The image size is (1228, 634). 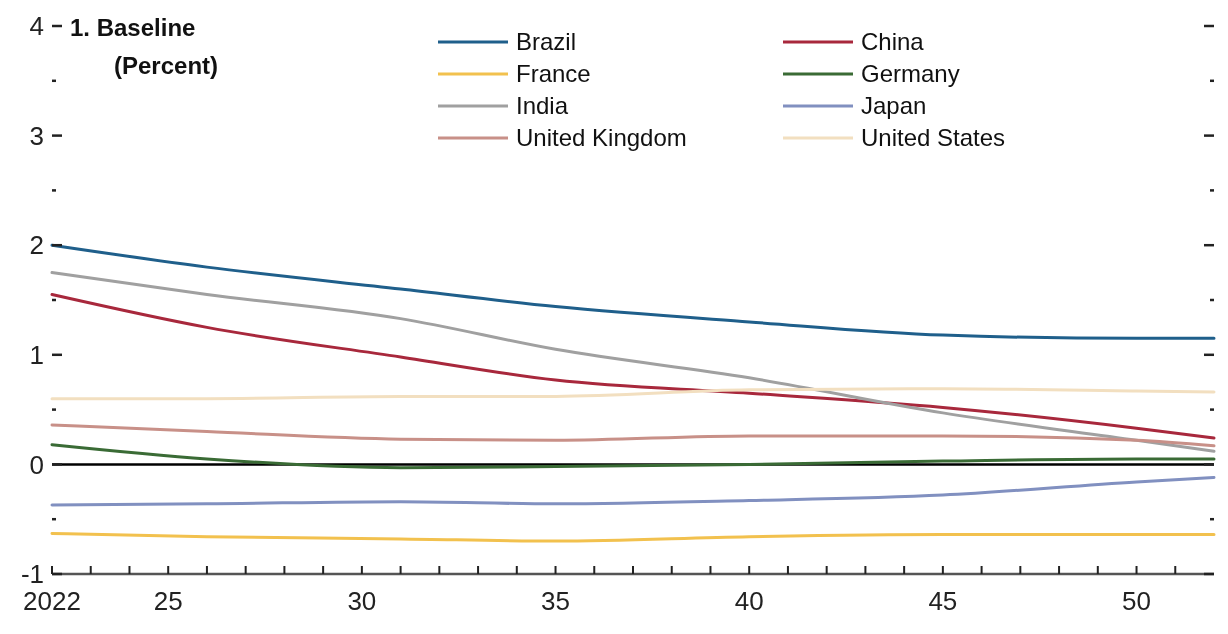 I want to click on x-tick-label: 40, so click(x=749, y=601).